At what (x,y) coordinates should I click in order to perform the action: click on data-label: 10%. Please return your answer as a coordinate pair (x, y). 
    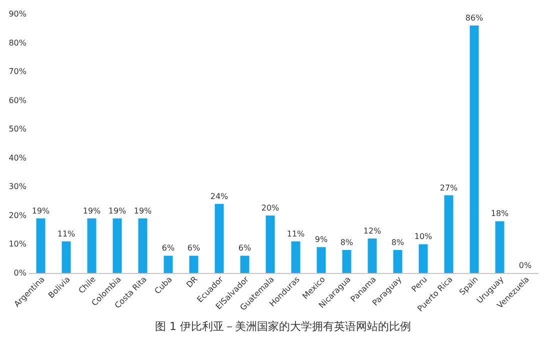
    Looking at the image, I should click on (423, 237).